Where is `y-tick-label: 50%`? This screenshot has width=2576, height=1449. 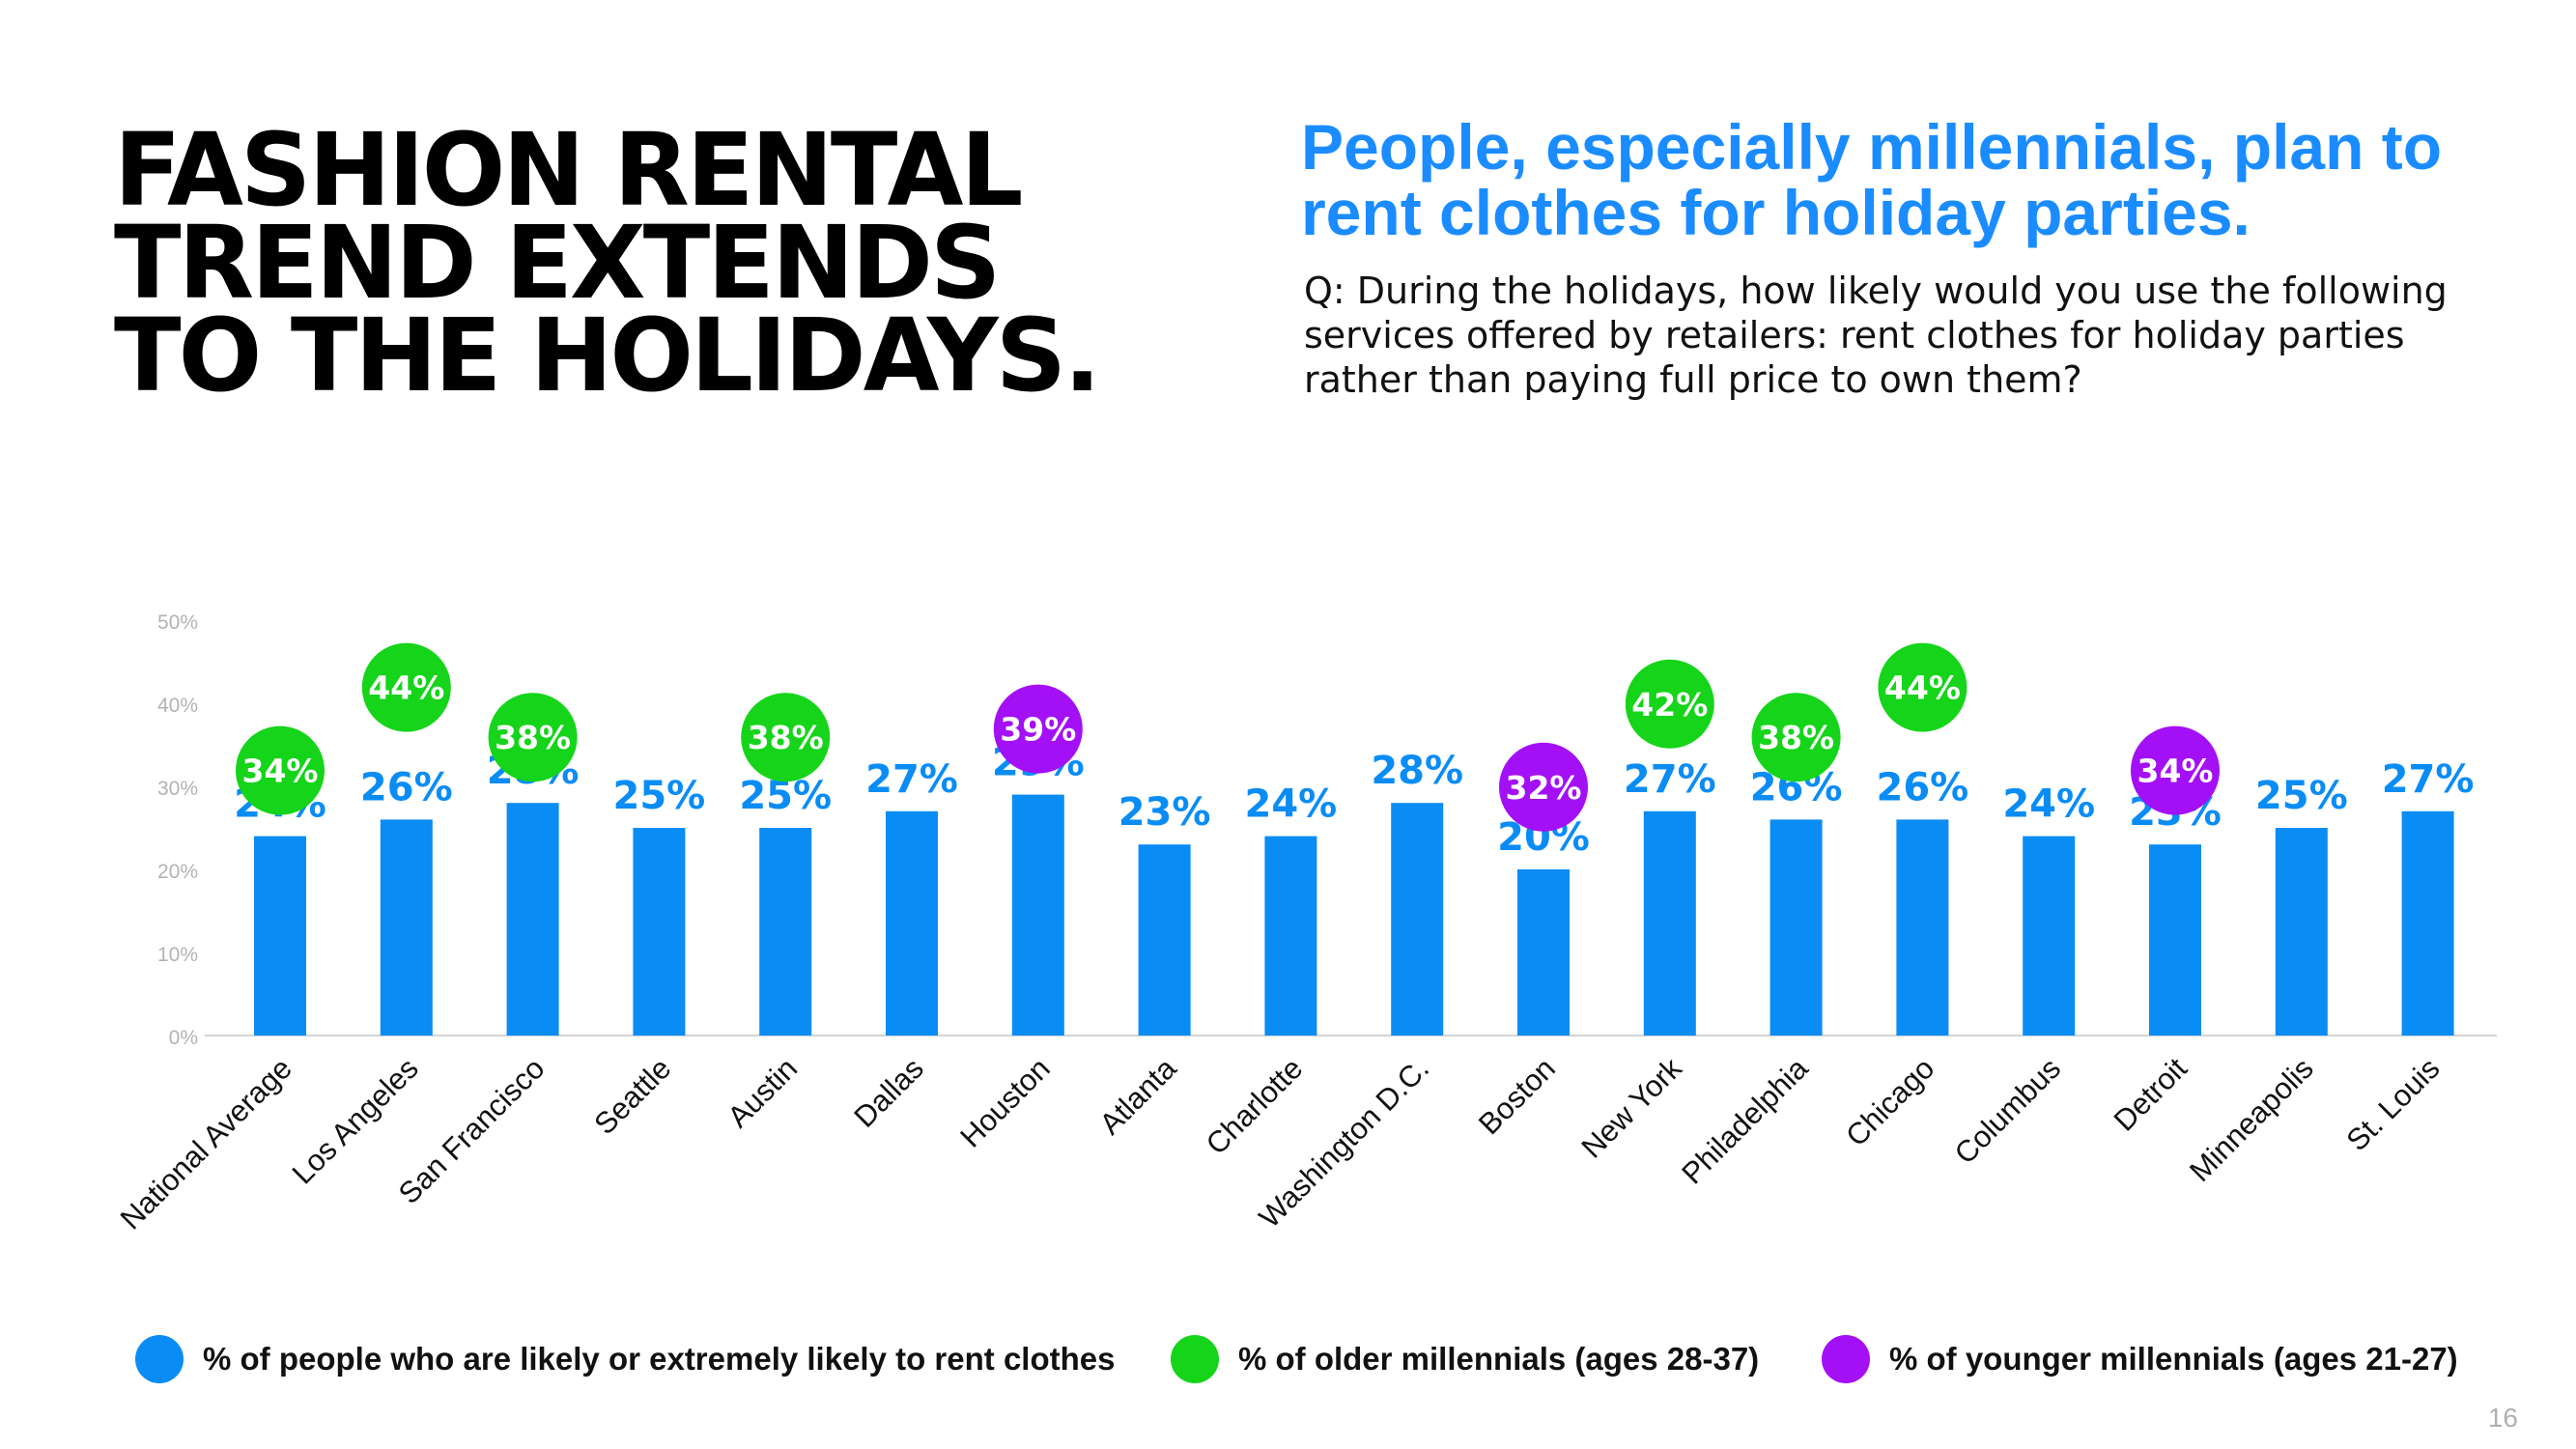 y-tick-label: 50% is located at coordinates (177, 622).